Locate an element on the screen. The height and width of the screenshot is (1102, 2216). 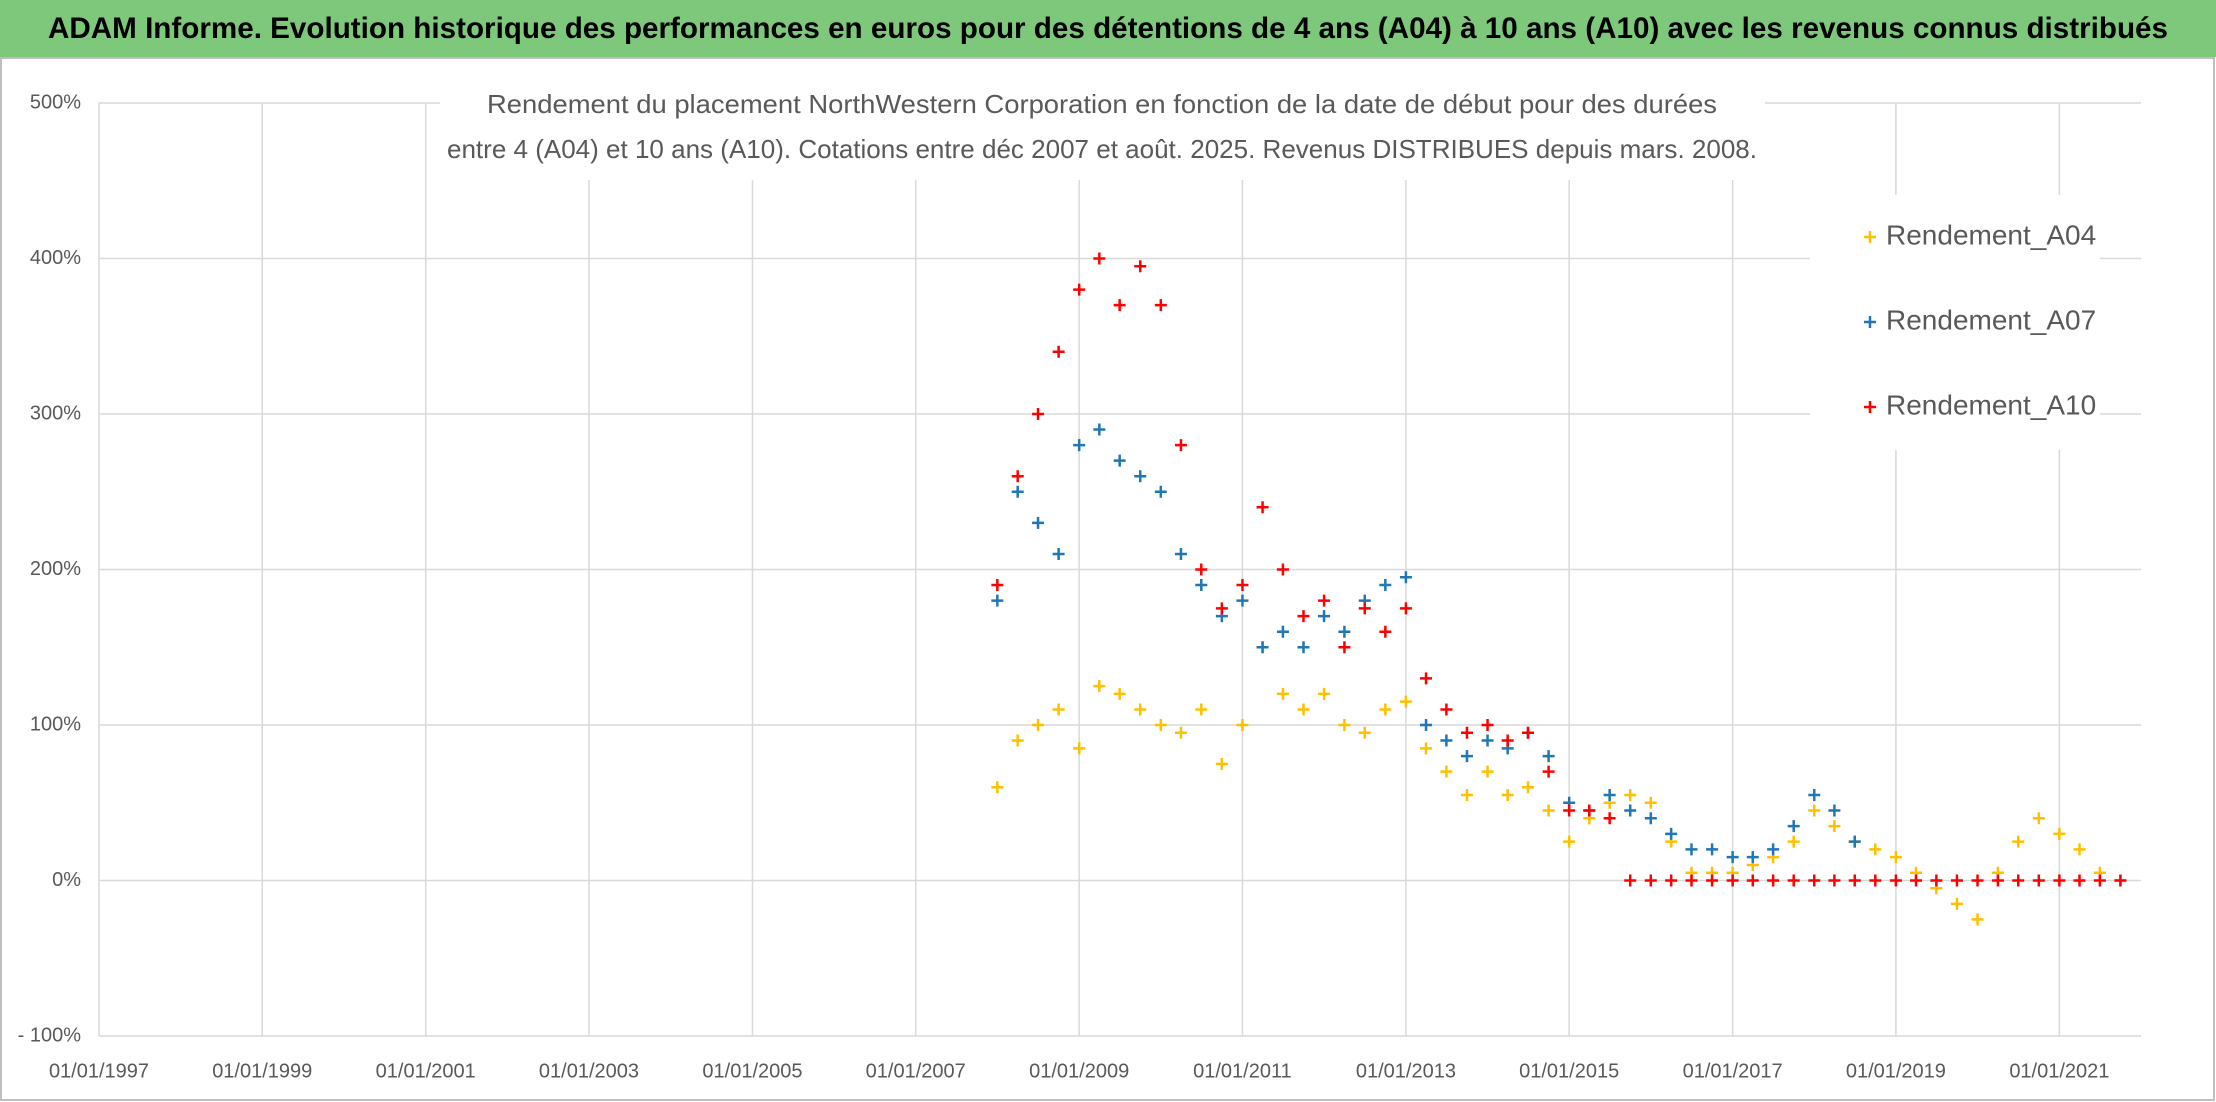
x-tick-label: 01/01/2003 is located at coordinates (589, 1071).